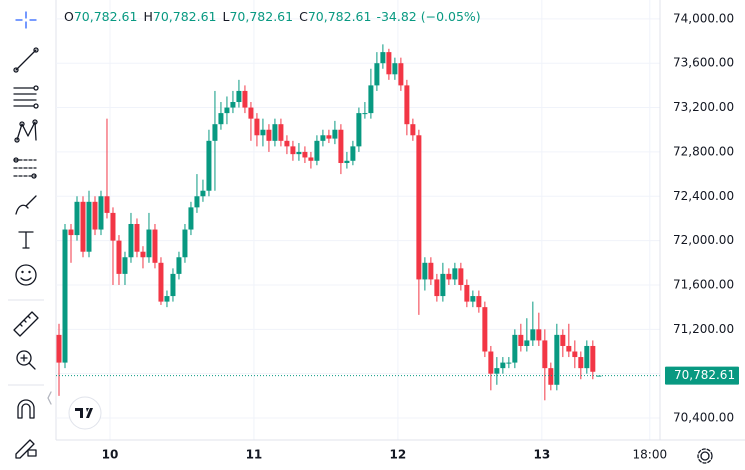 This screenshot has height=470, width=745. Describe the element at coordinates (703, 418) in the screenshot. I see `y-tick-label: 70,400.00` at that location.